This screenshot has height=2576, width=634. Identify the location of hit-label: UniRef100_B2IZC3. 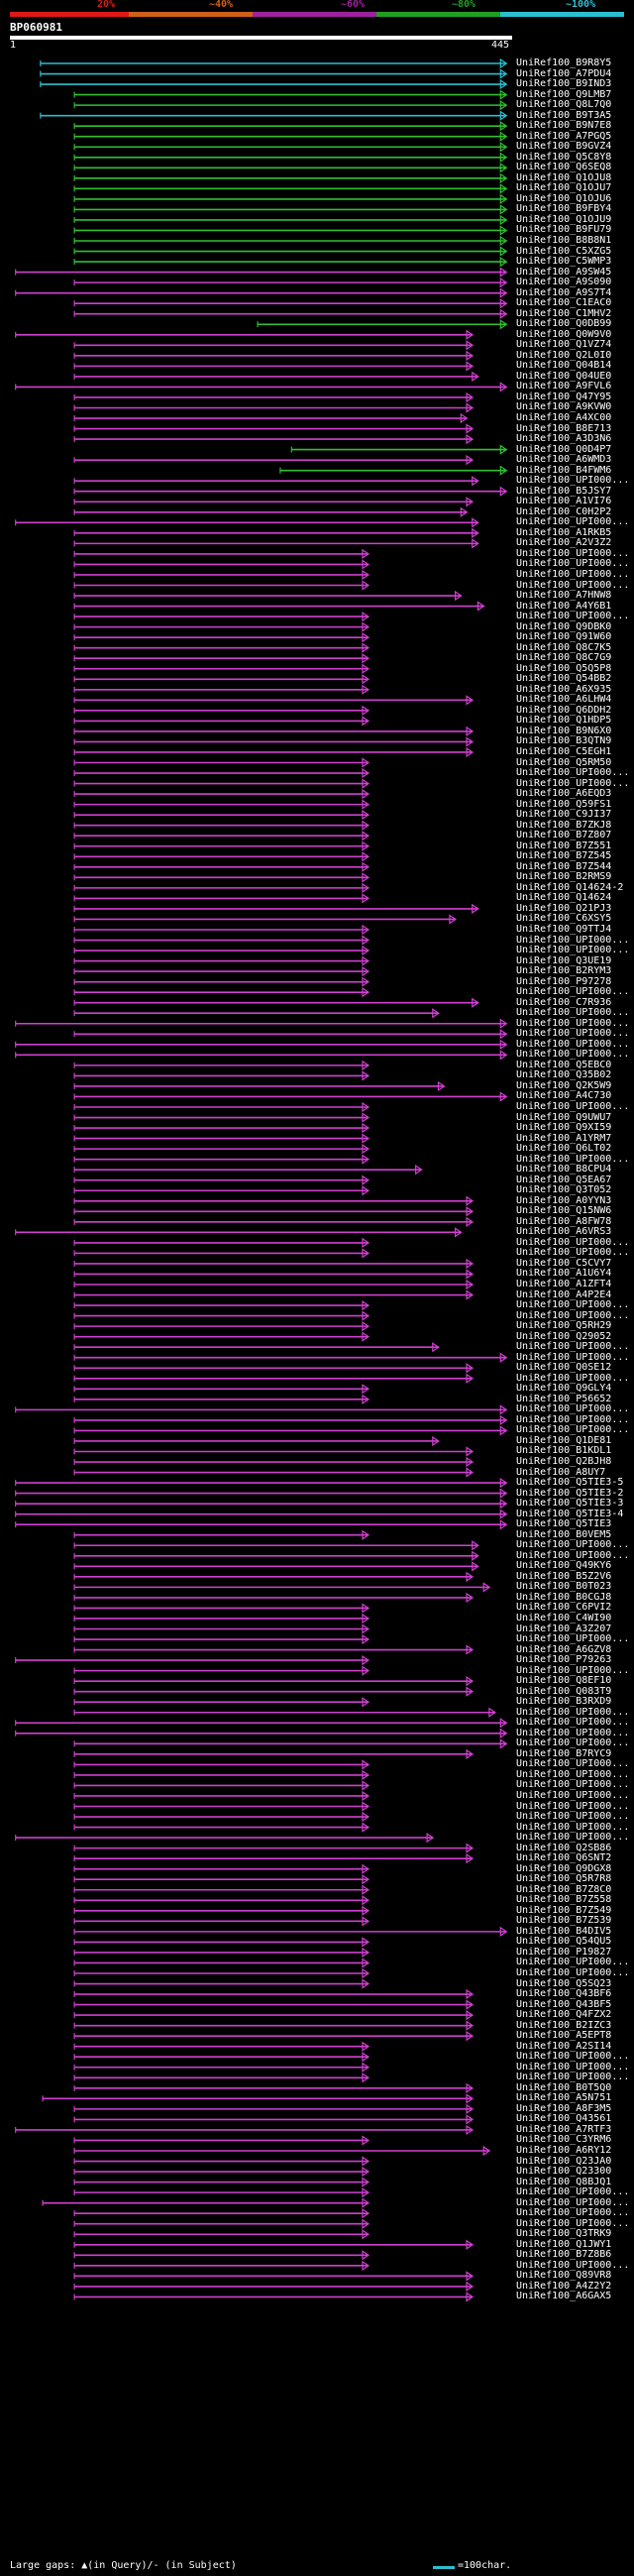
(564, 2025).